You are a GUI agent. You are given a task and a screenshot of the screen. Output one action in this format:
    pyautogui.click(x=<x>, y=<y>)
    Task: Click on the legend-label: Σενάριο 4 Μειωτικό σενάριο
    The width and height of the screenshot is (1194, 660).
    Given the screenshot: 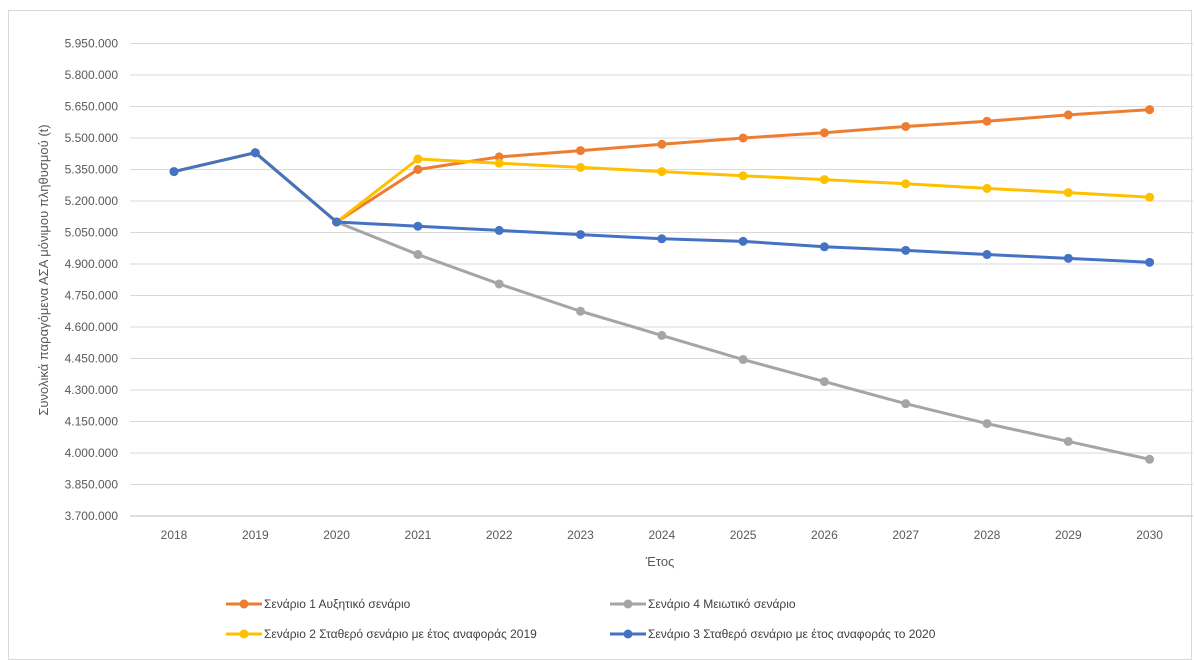 What is the action you would take?
    pyautogui.click(x=722, y=604)
    